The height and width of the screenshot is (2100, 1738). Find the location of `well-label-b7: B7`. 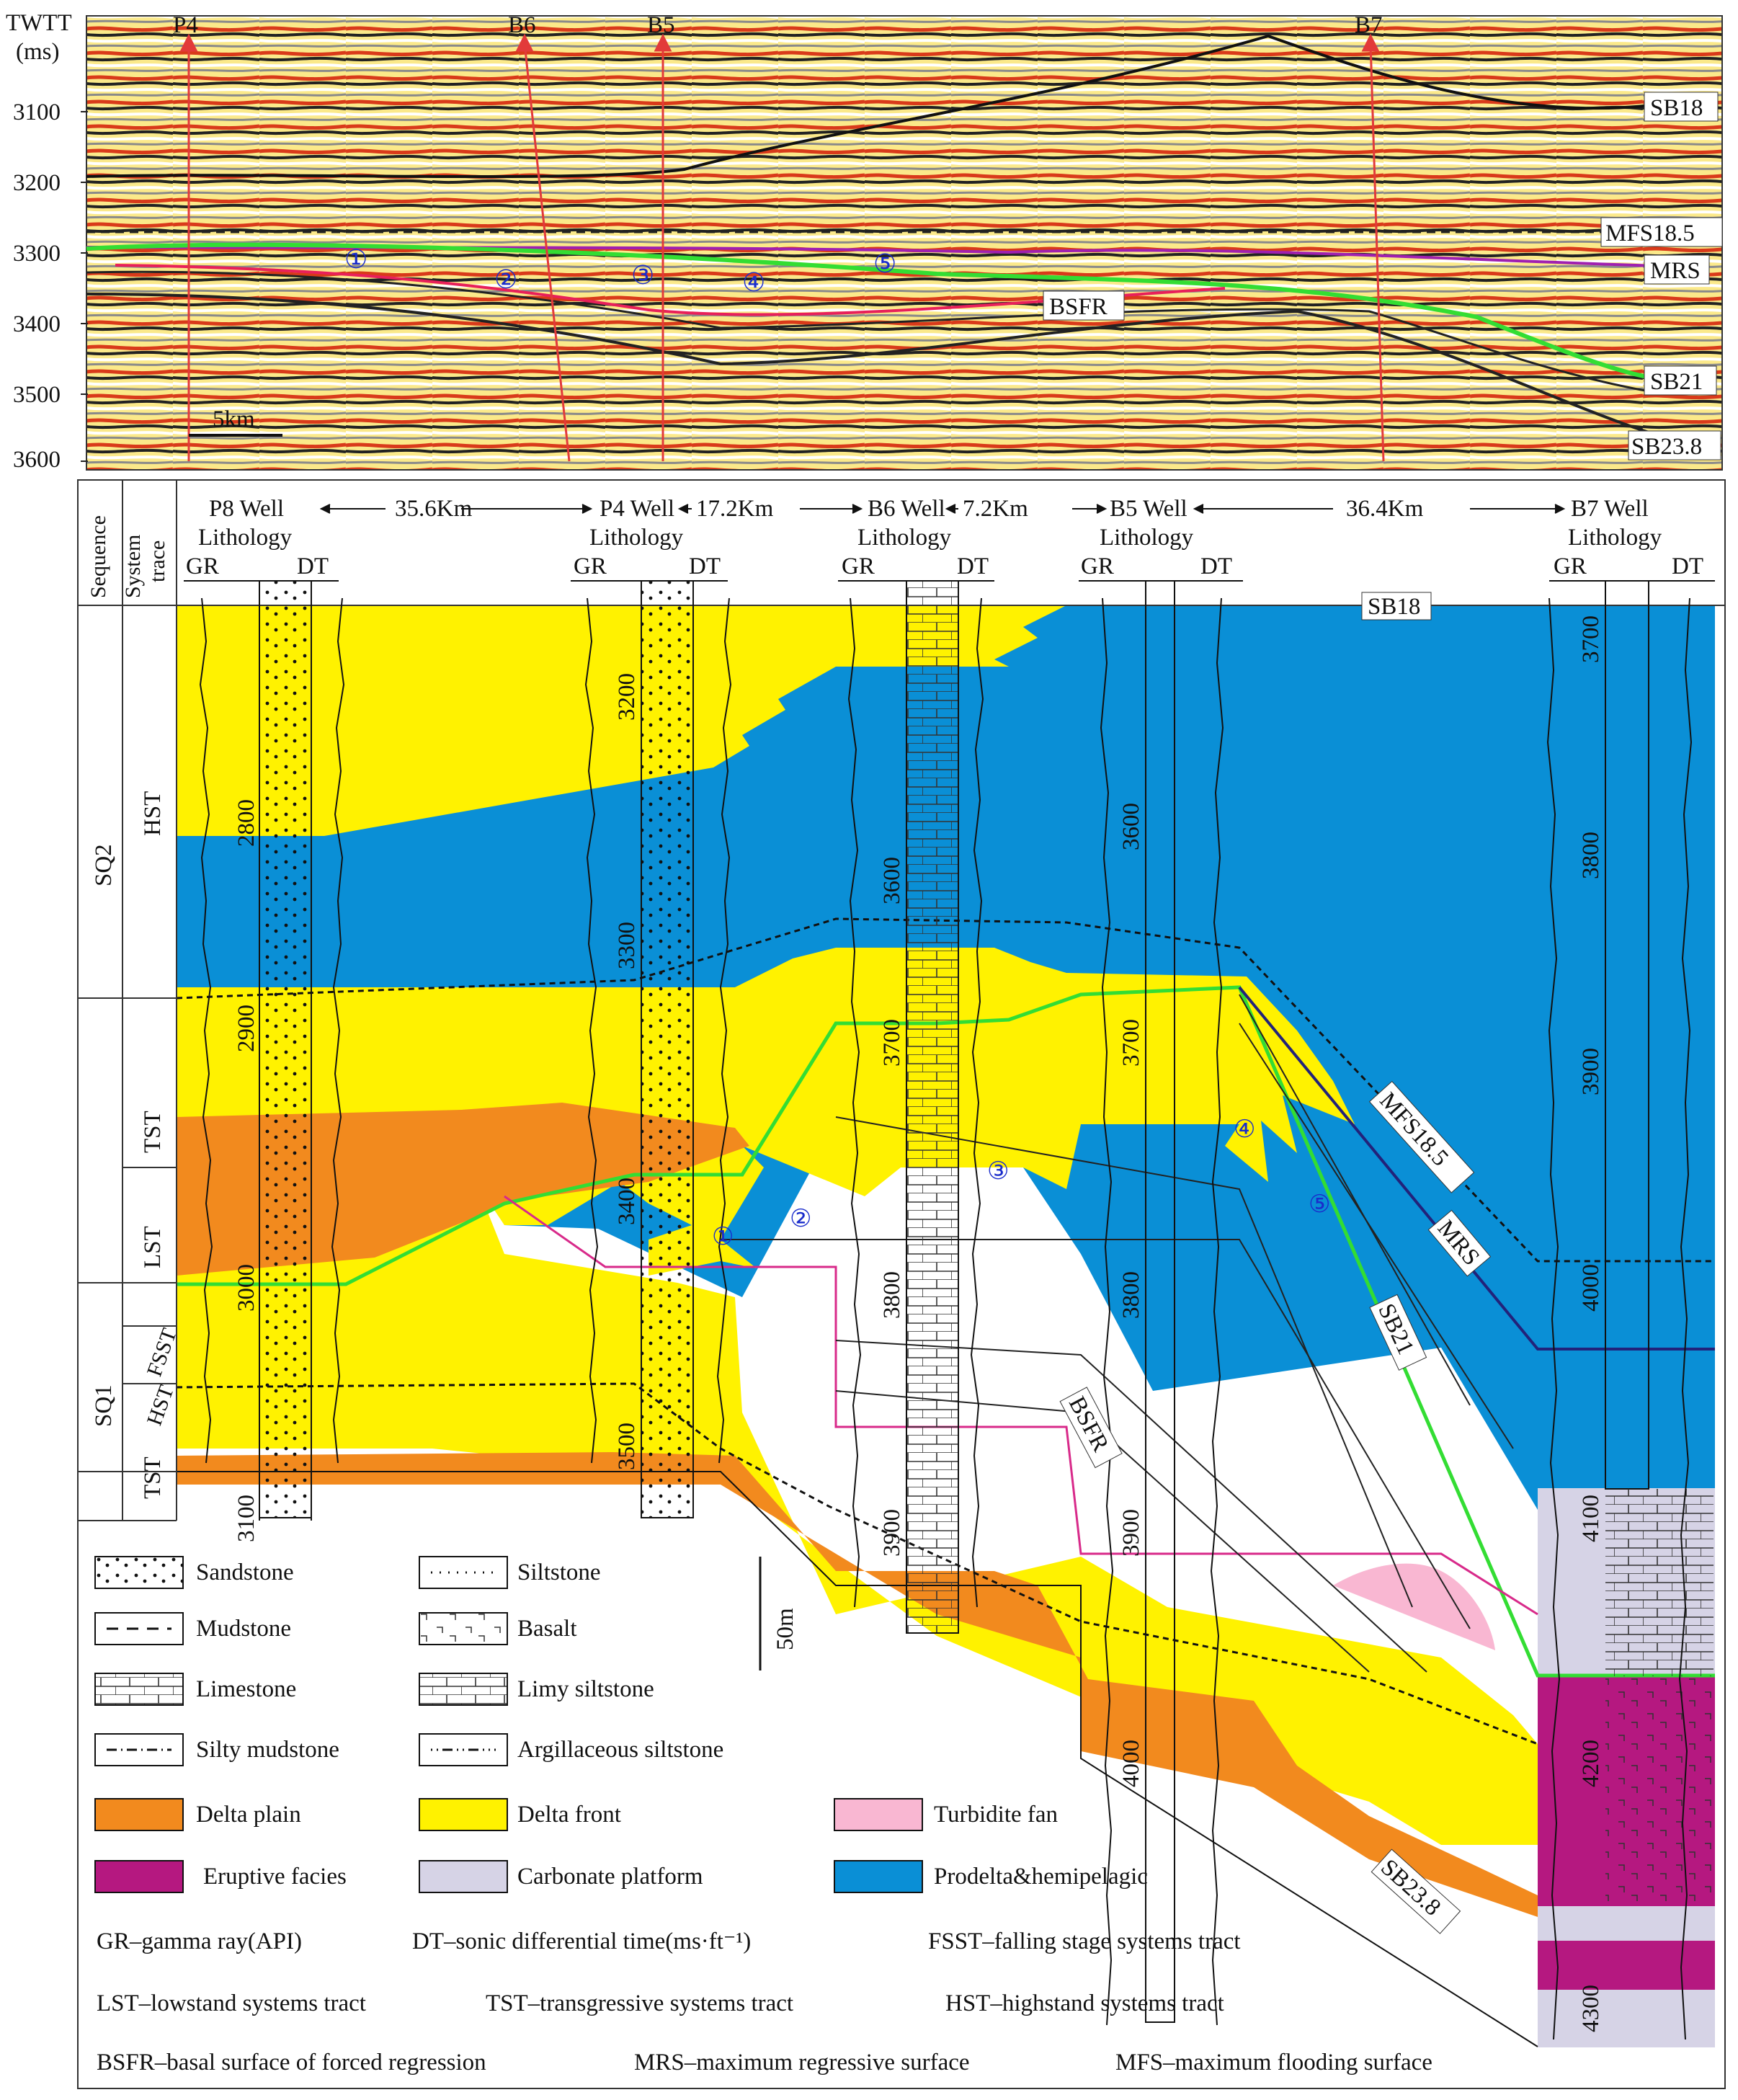

well-label-b7: B7 is located at coordinates (1369, 25).